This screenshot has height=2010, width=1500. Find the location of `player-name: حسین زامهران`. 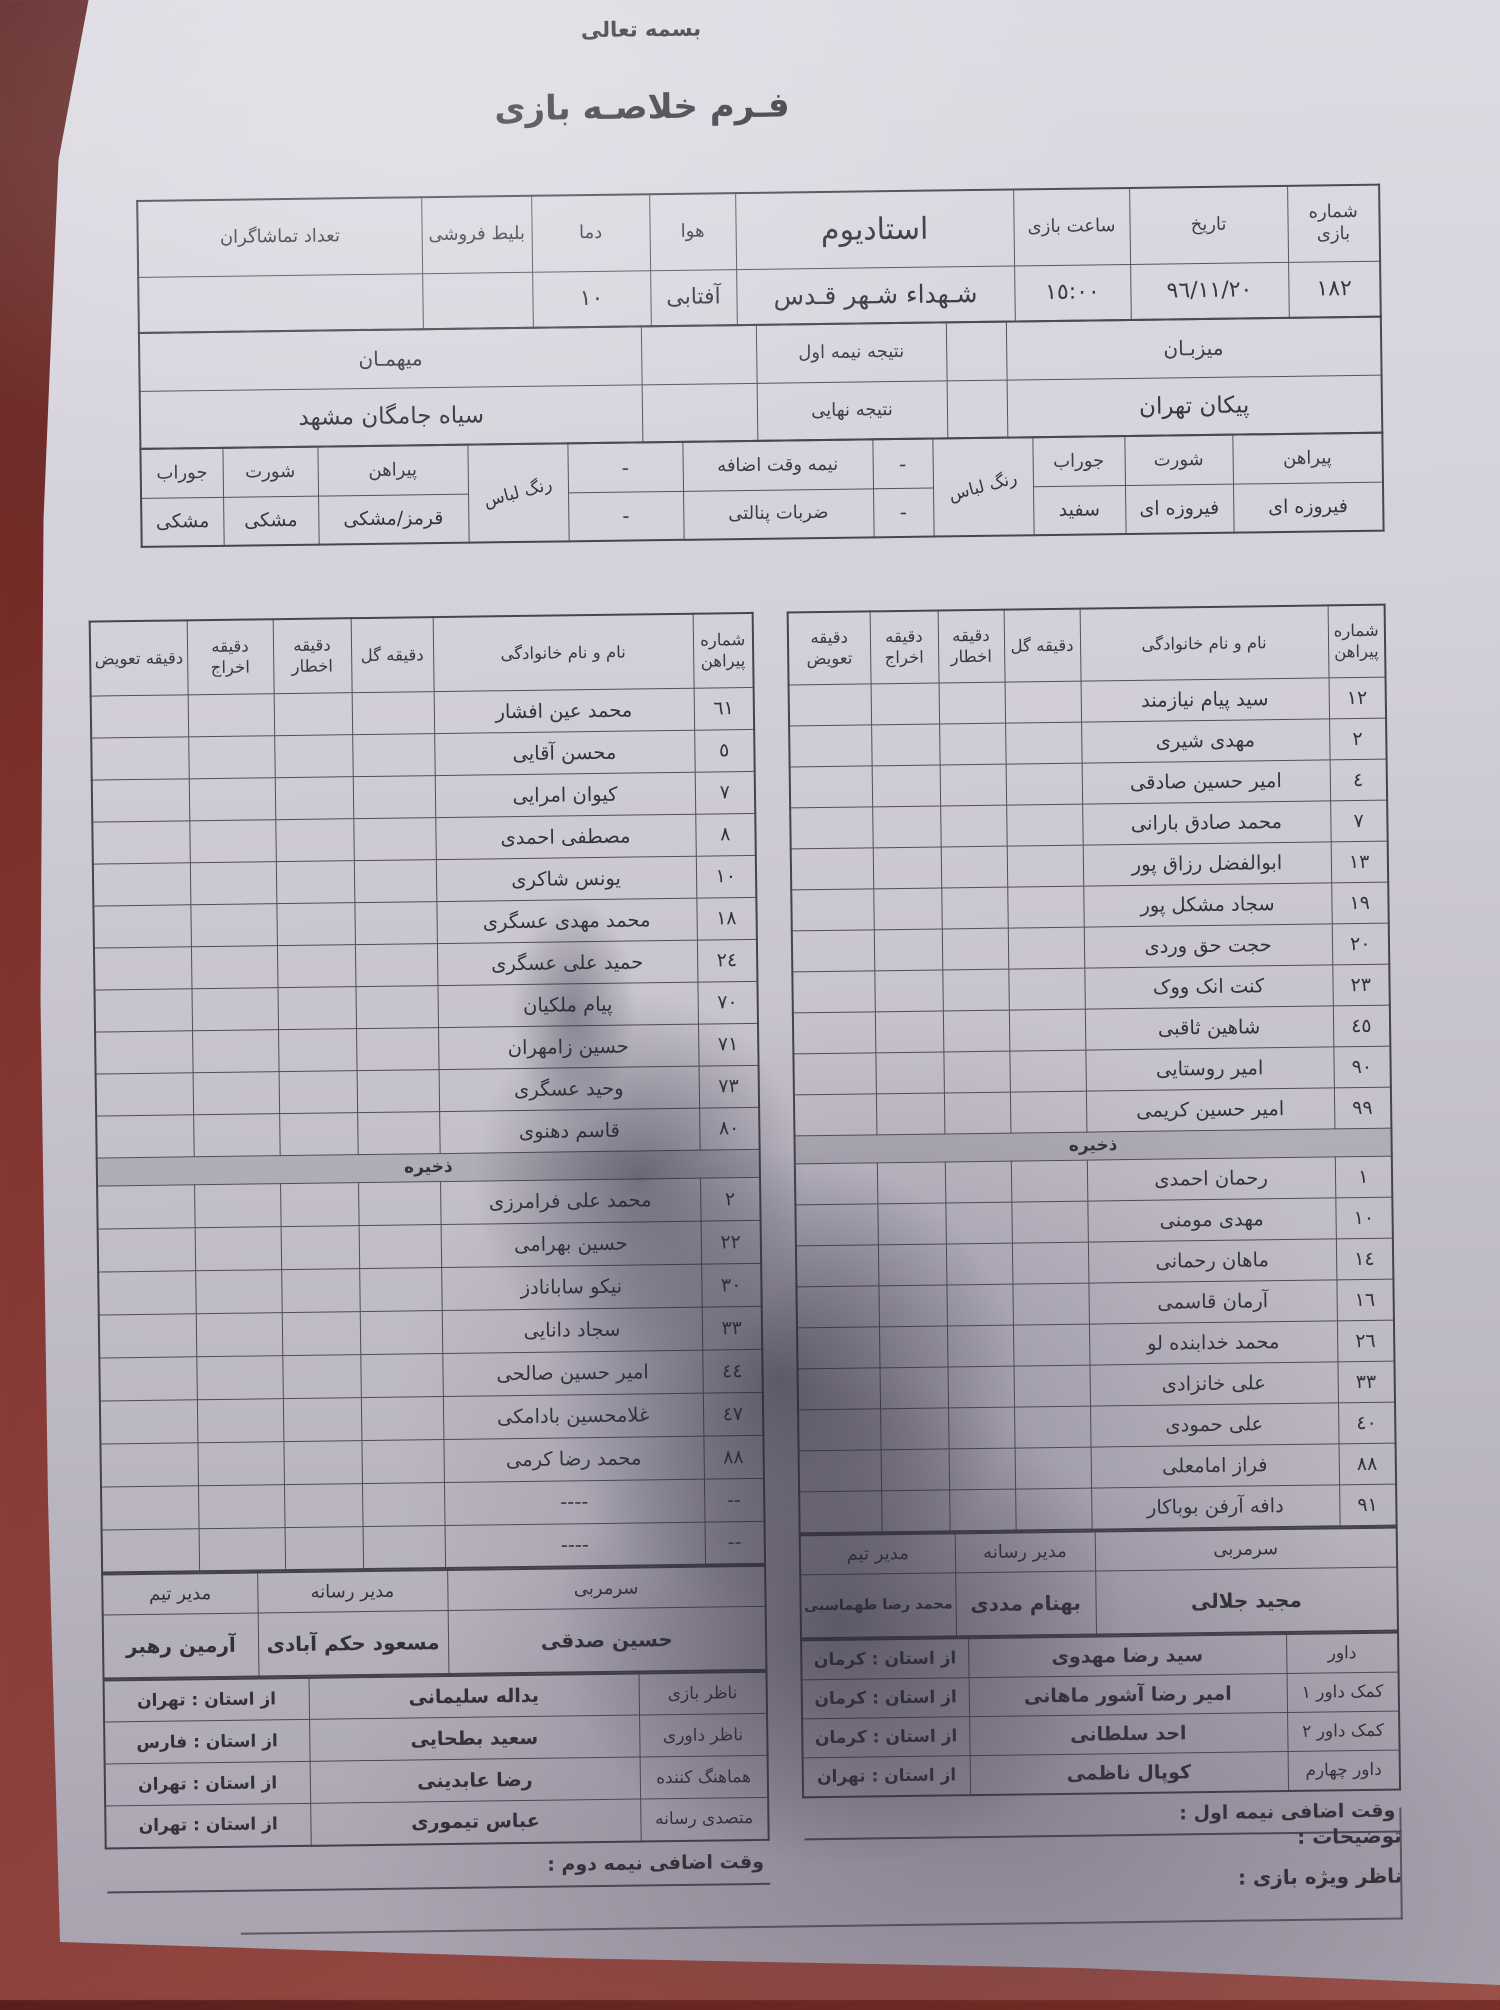

player-name: حسین زامهران is located at coordinates (568, 1046).